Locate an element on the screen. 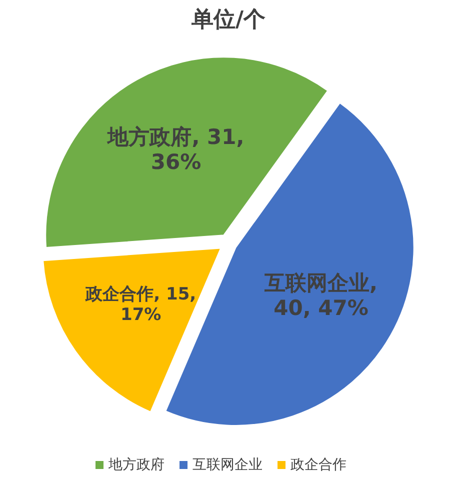  chart-title: 单位/个 is located at coordinates (228, 20).